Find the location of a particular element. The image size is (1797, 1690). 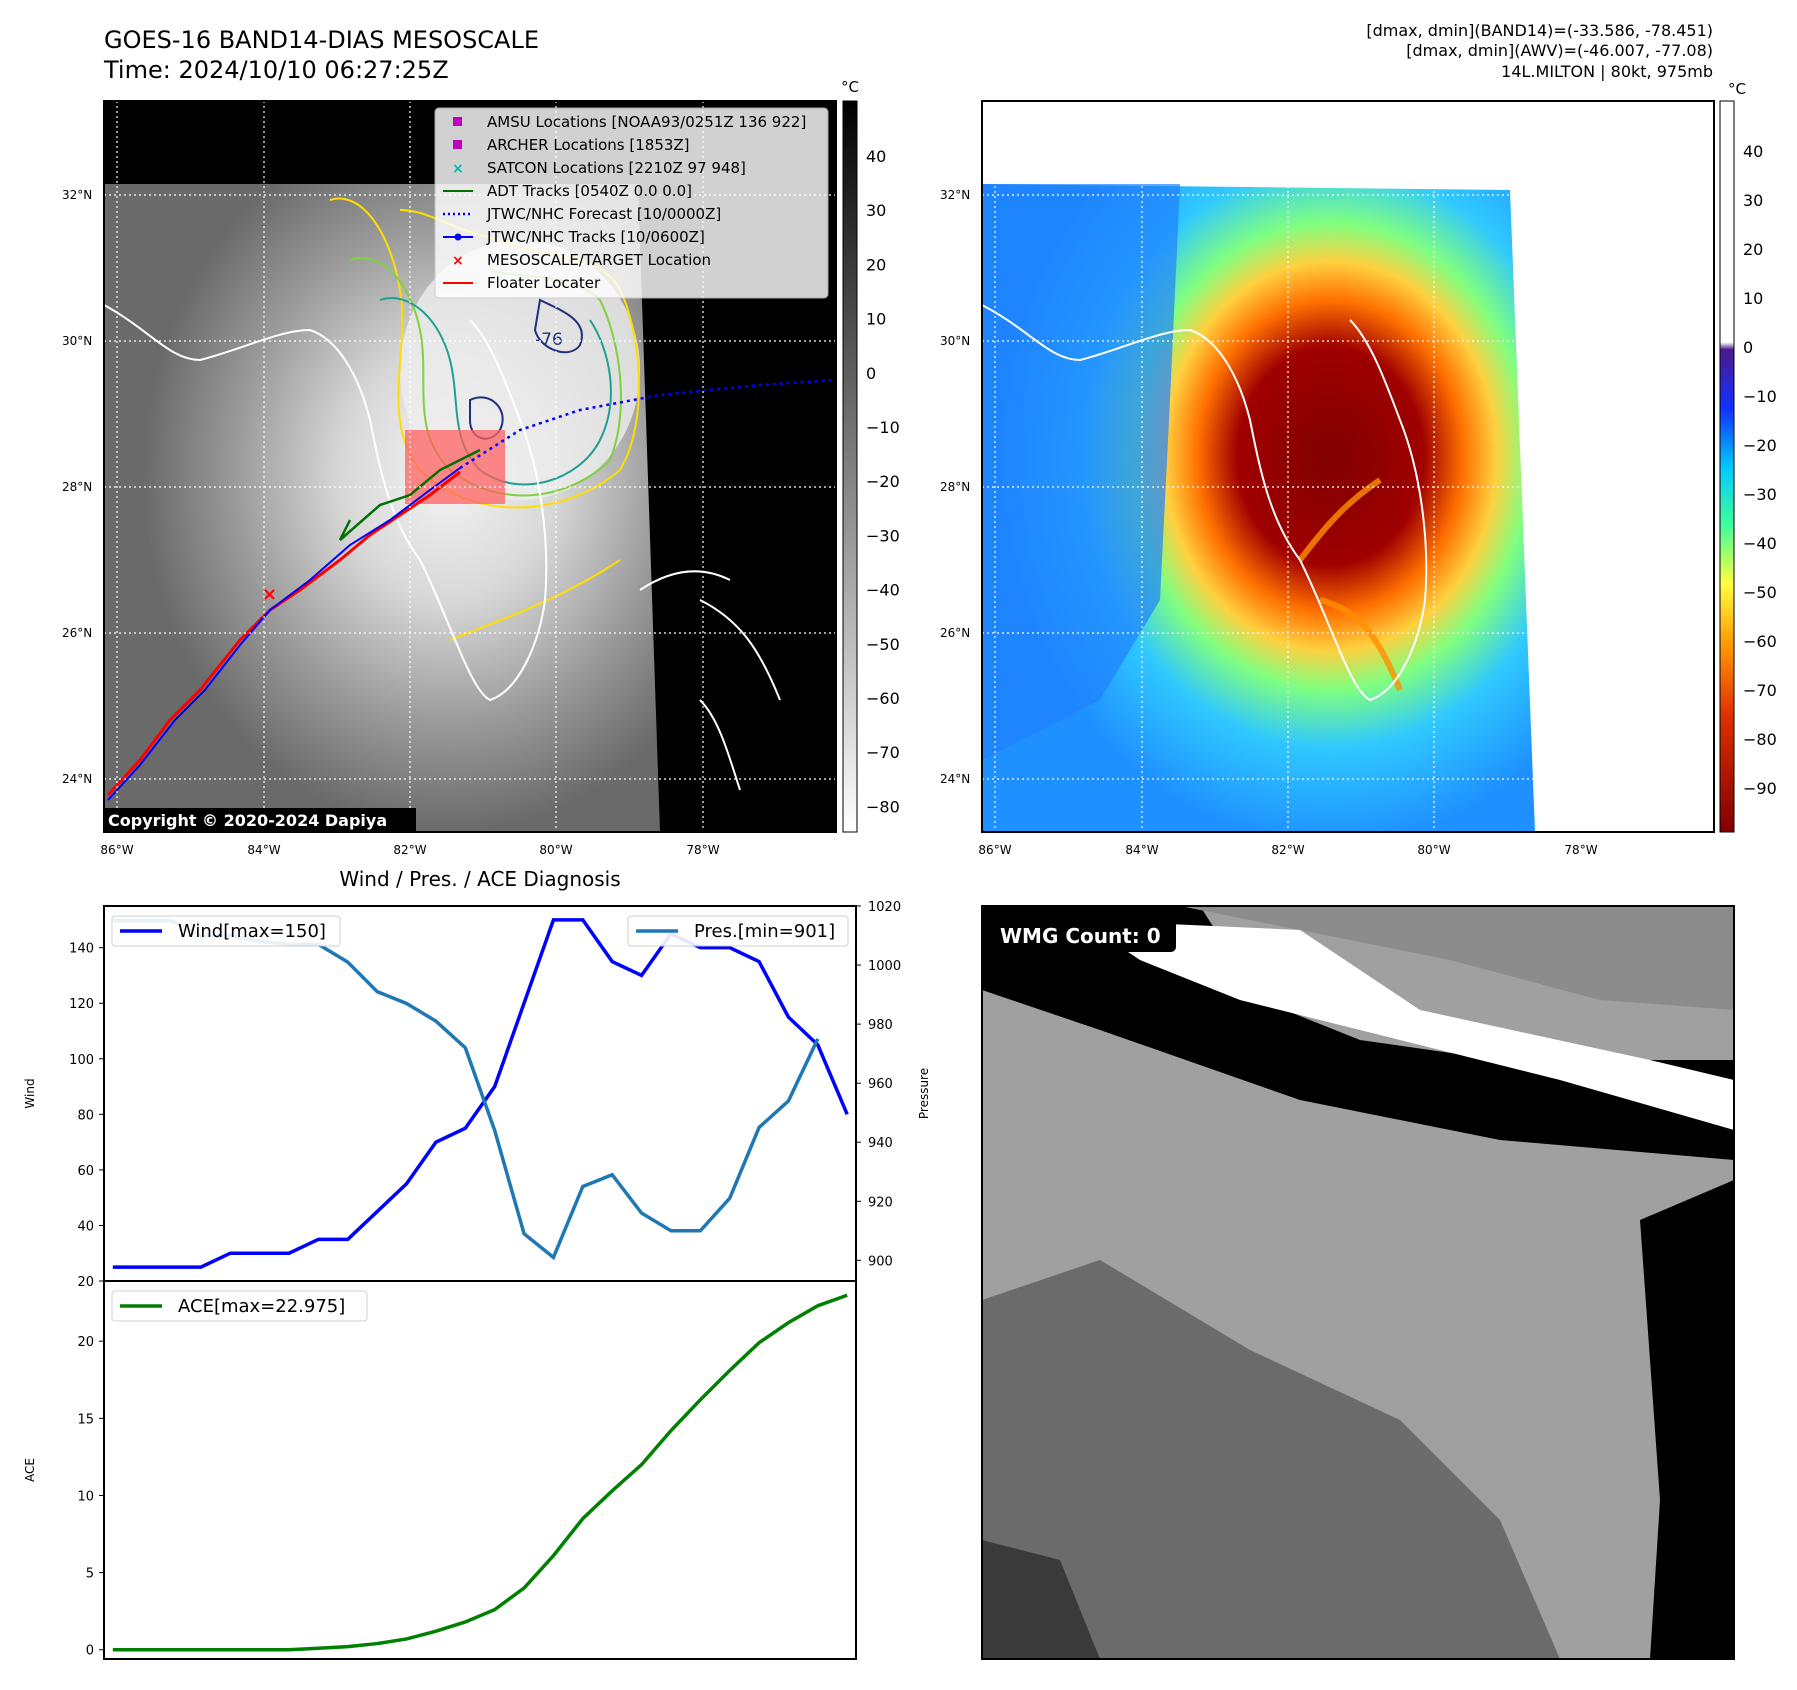

ir-colorbar is located at coordinates (850, 466).